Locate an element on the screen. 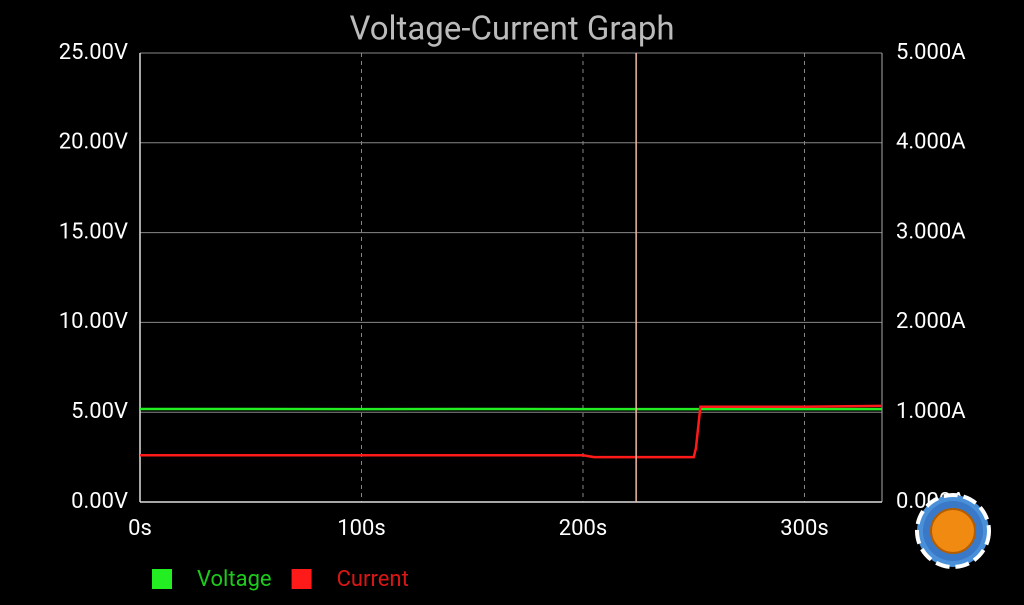 The image size is (1024, 605). x-tick-label: 0s is located at coordinates (140, 528).